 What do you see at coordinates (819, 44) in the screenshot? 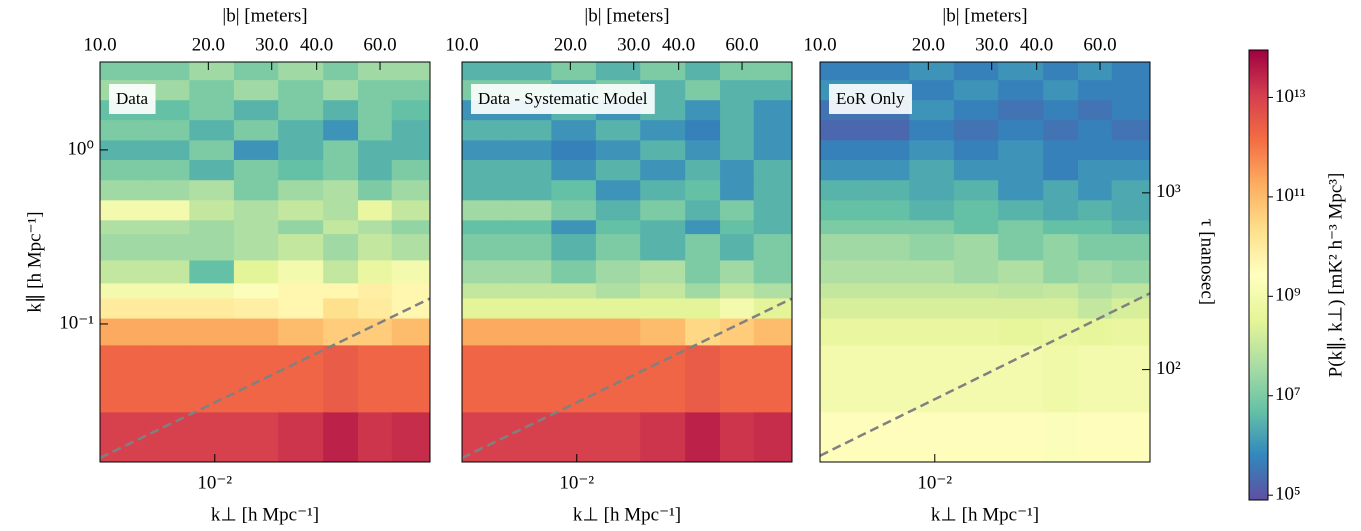
I see `top-x-tick-label: 10.0` at bounding box center [819, 44].